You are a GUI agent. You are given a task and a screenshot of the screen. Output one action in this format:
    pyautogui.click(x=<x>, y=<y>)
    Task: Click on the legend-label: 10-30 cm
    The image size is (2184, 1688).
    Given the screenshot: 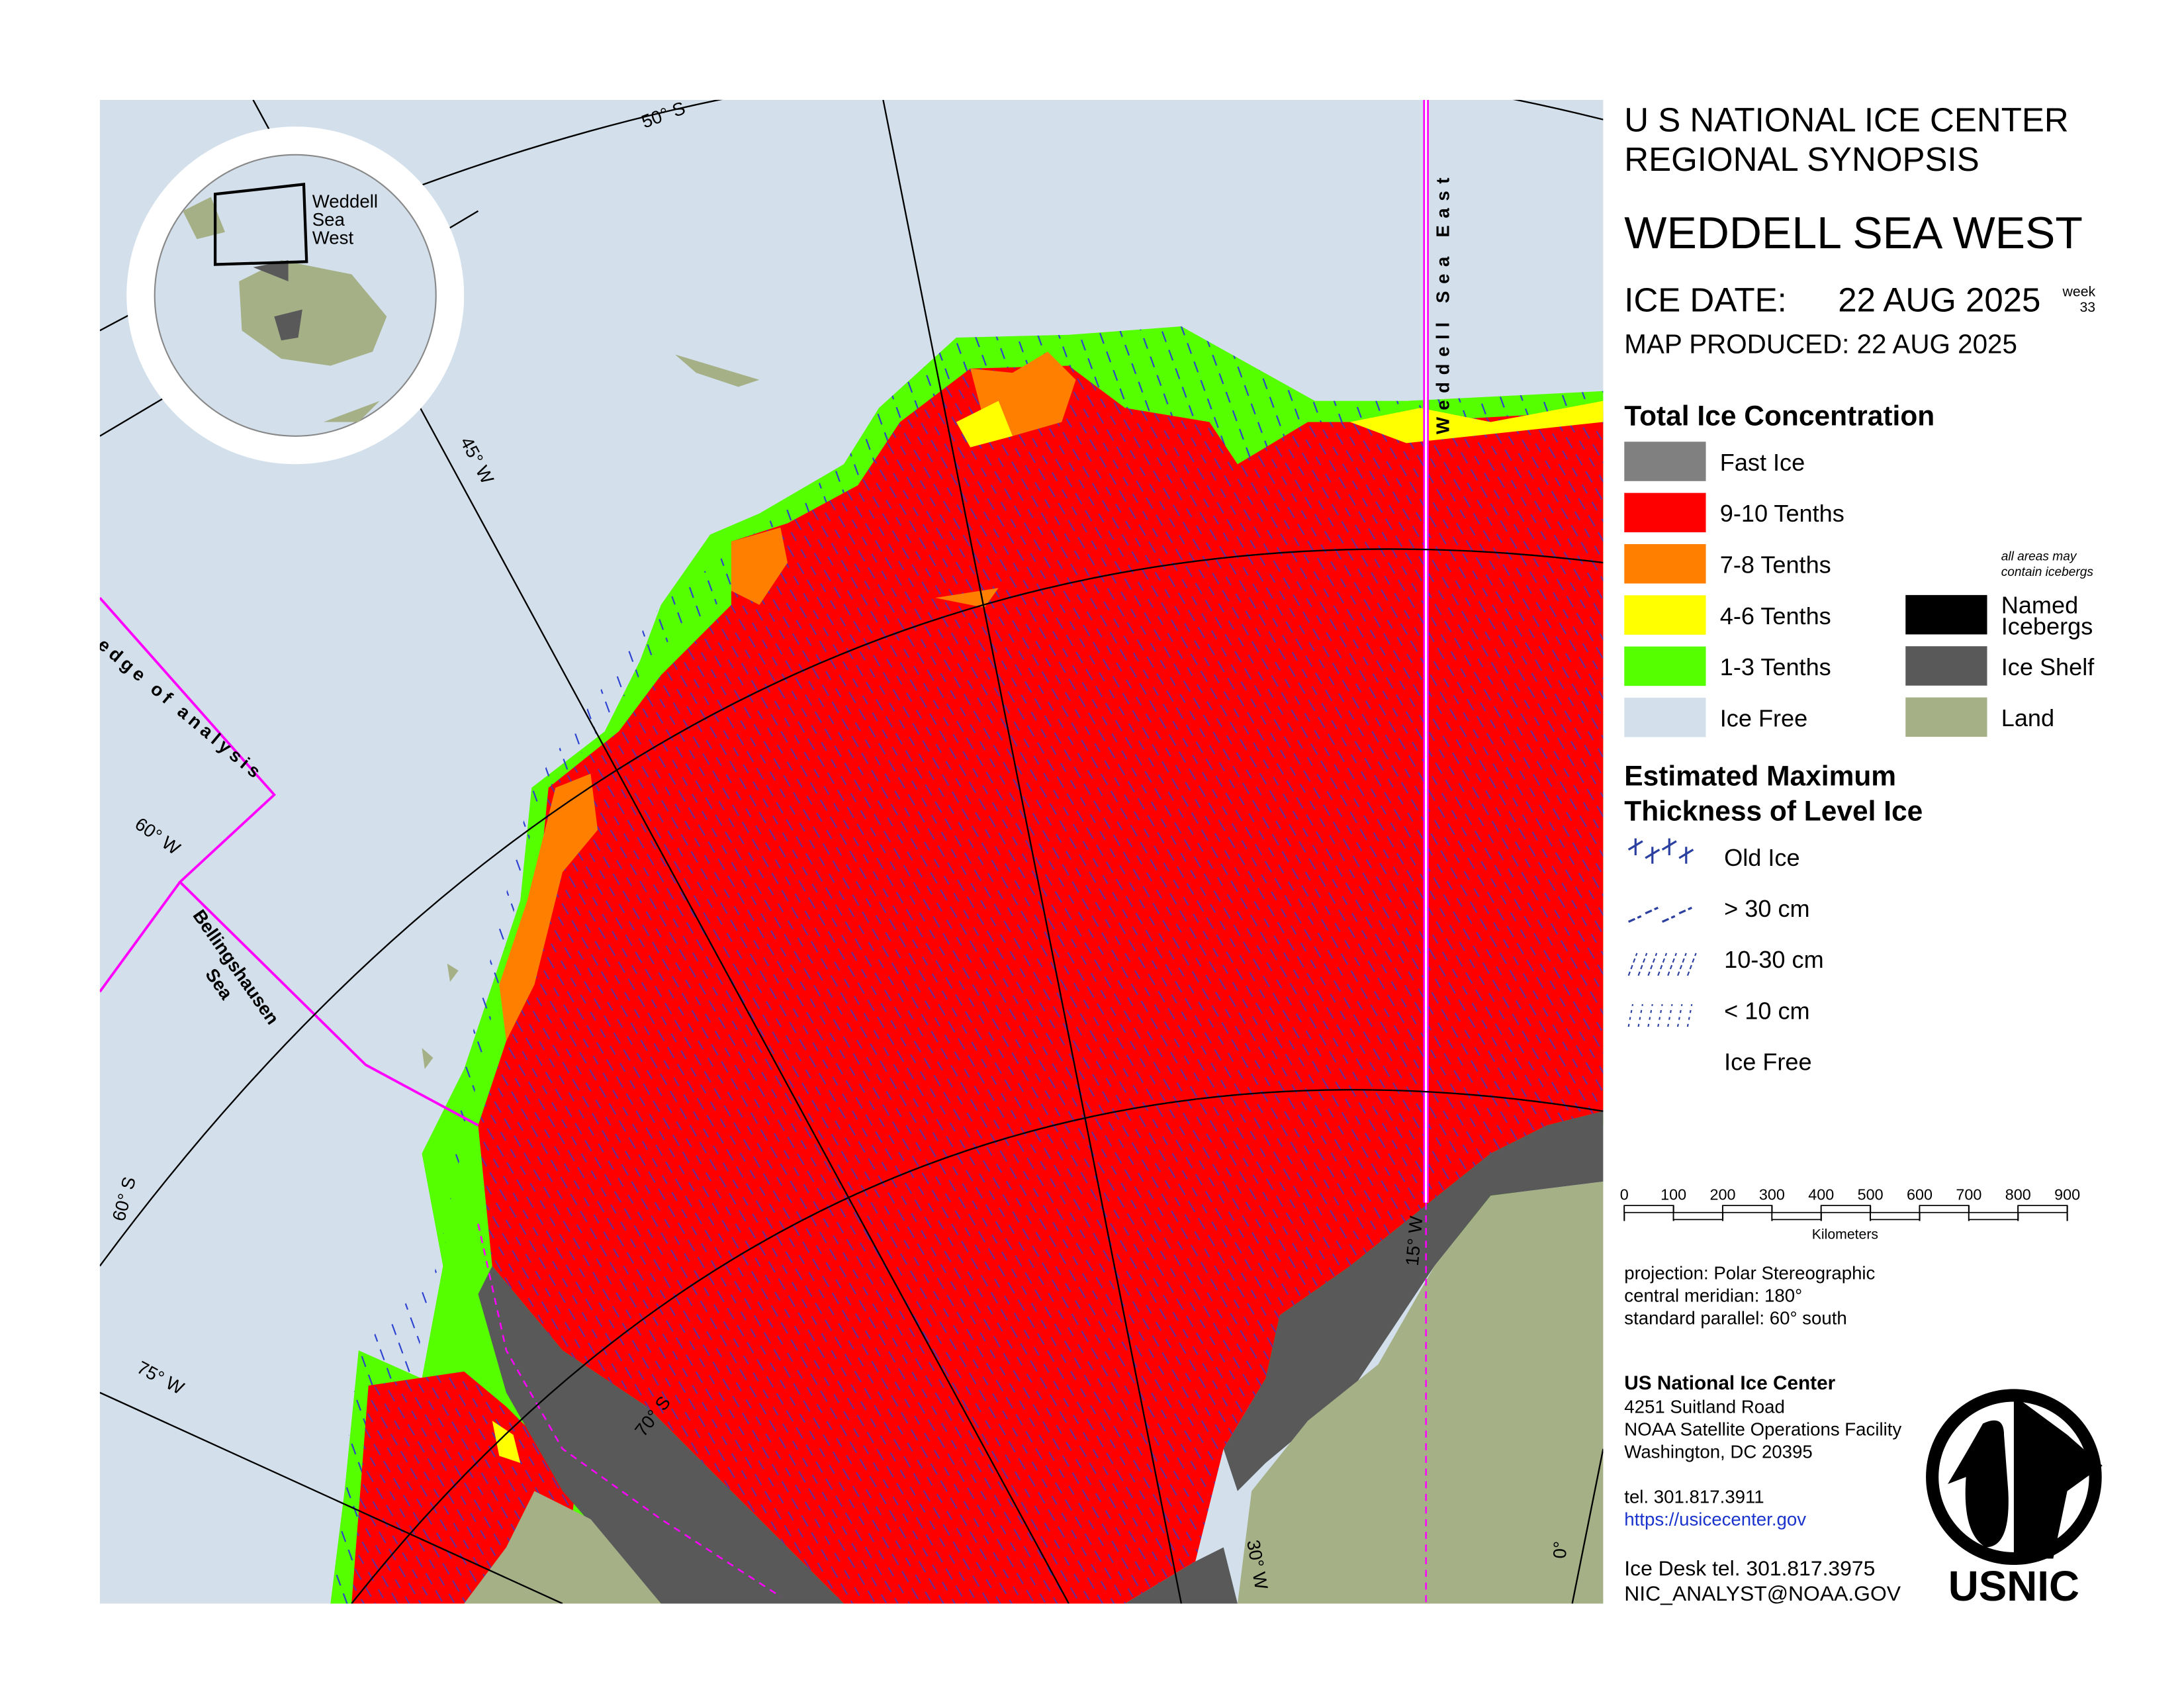 What is the action you would take?
    pyautogui.click(x=1774, y=959)
    